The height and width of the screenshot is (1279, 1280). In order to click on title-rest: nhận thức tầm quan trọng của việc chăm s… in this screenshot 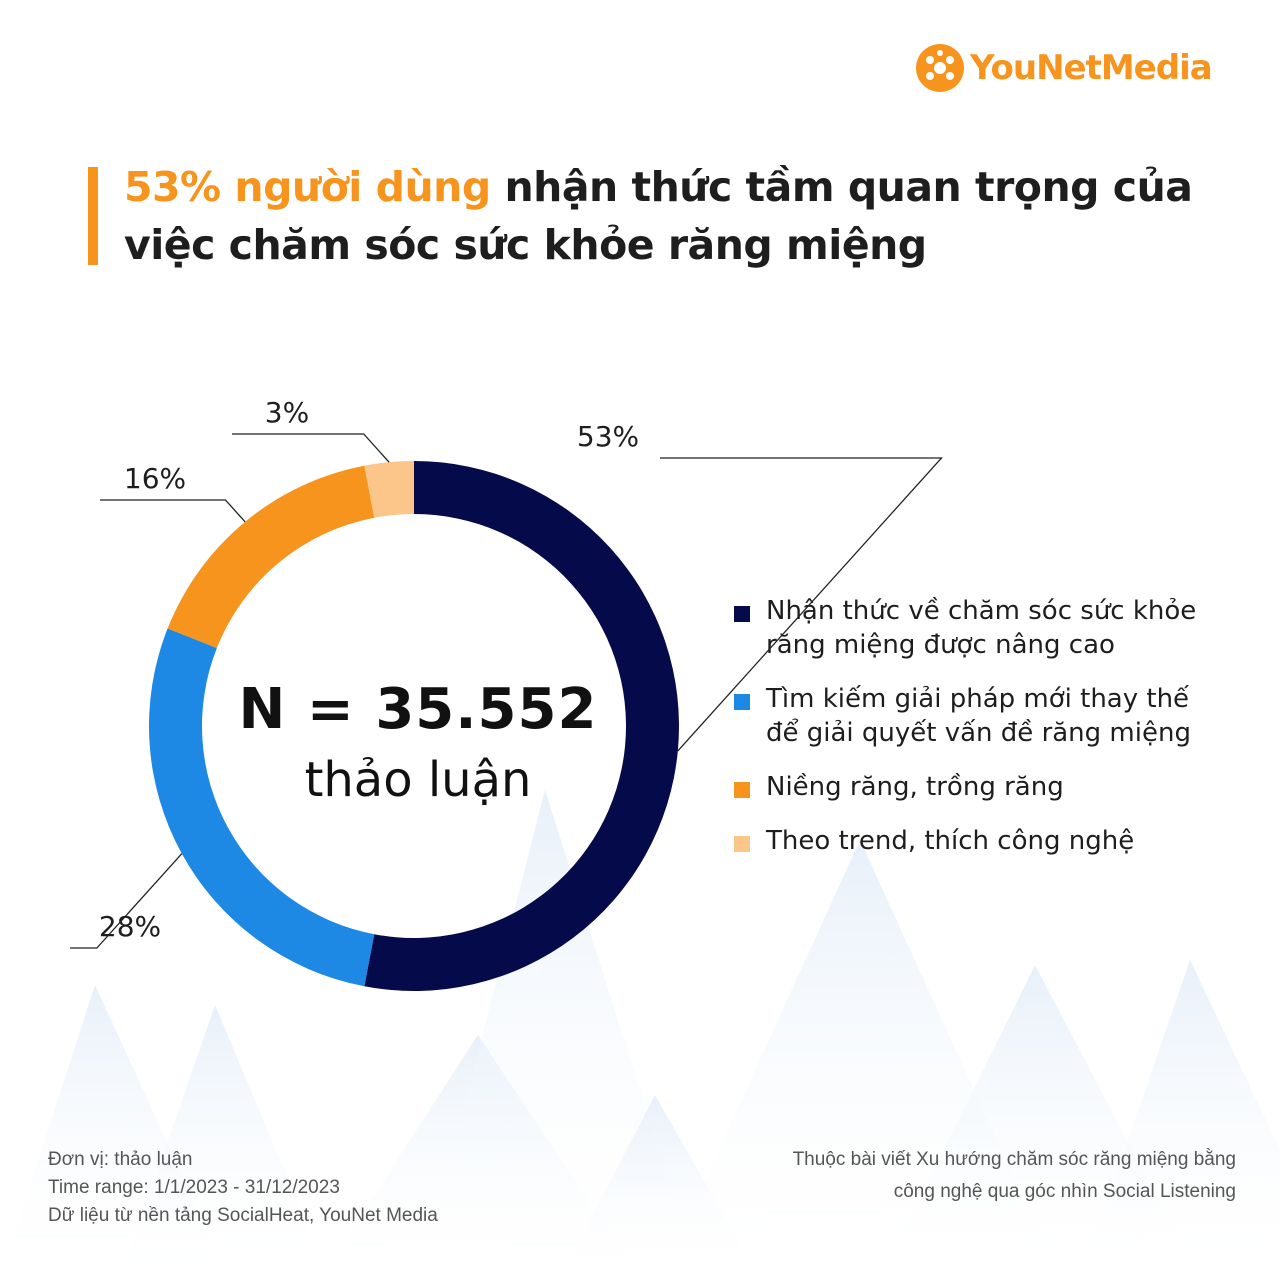, I will do `click(658, 216)`.